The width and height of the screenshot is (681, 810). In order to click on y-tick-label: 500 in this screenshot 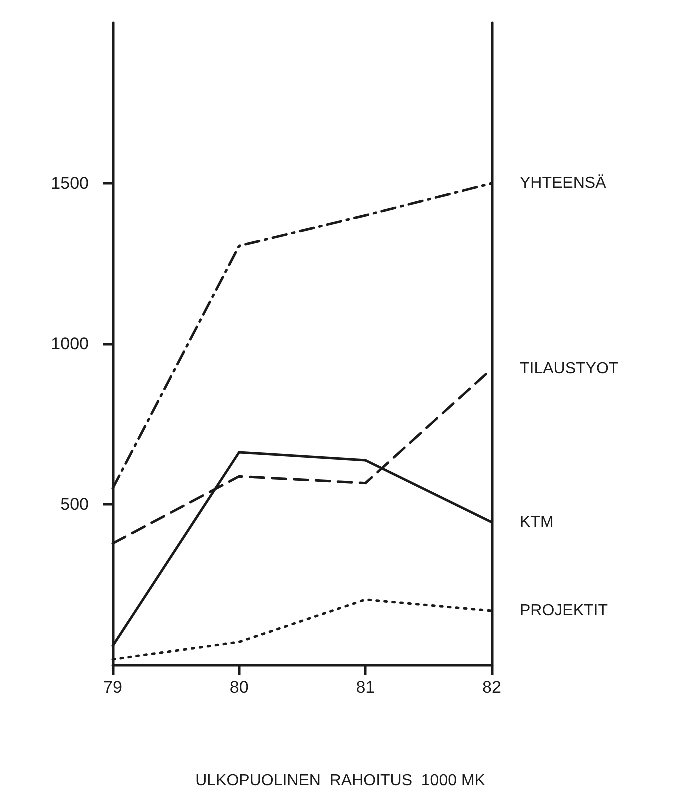, I will do `click(74, 504)`.